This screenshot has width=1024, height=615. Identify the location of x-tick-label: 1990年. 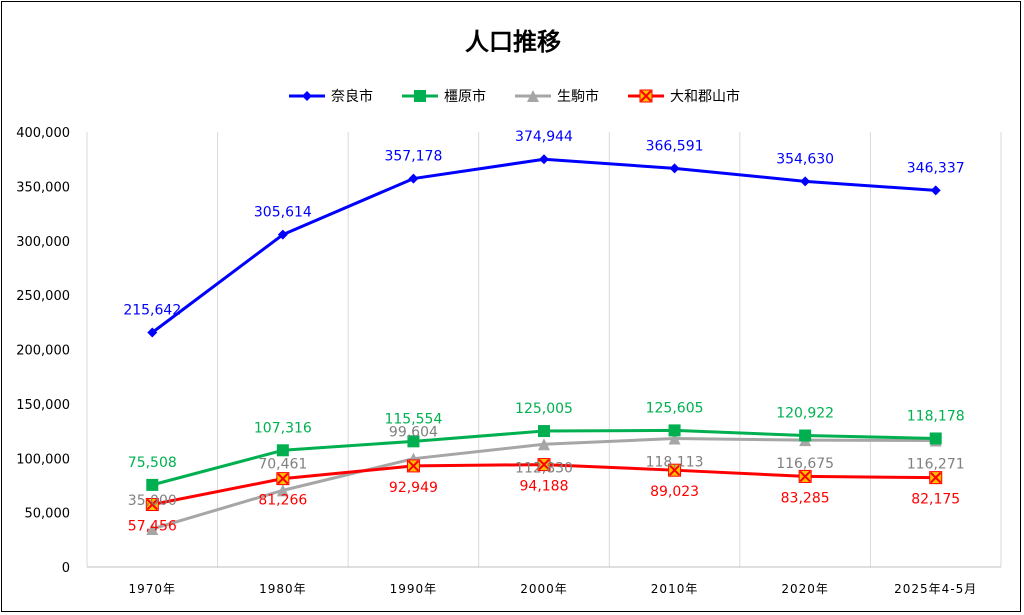
(414, 589).